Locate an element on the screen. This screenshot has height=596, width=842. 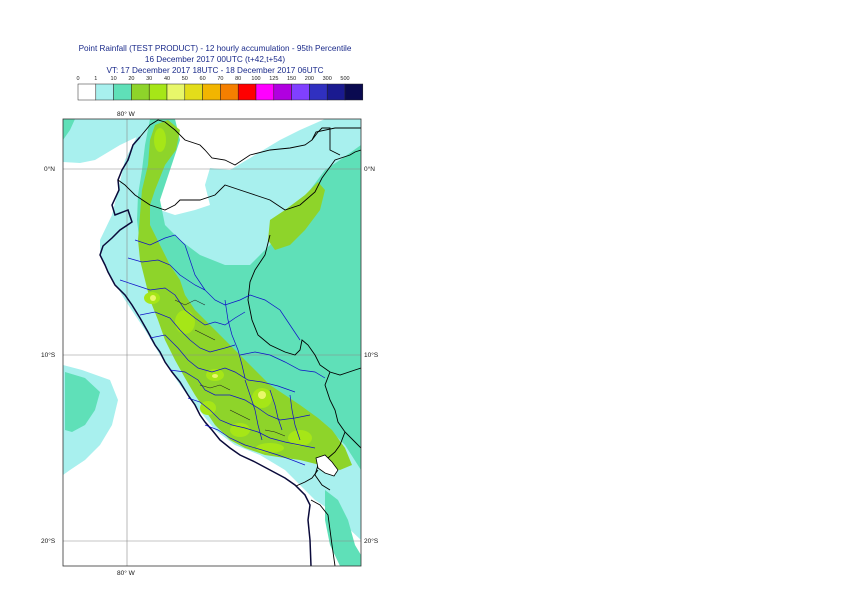
province-borders is located at coordinates (230, 368).